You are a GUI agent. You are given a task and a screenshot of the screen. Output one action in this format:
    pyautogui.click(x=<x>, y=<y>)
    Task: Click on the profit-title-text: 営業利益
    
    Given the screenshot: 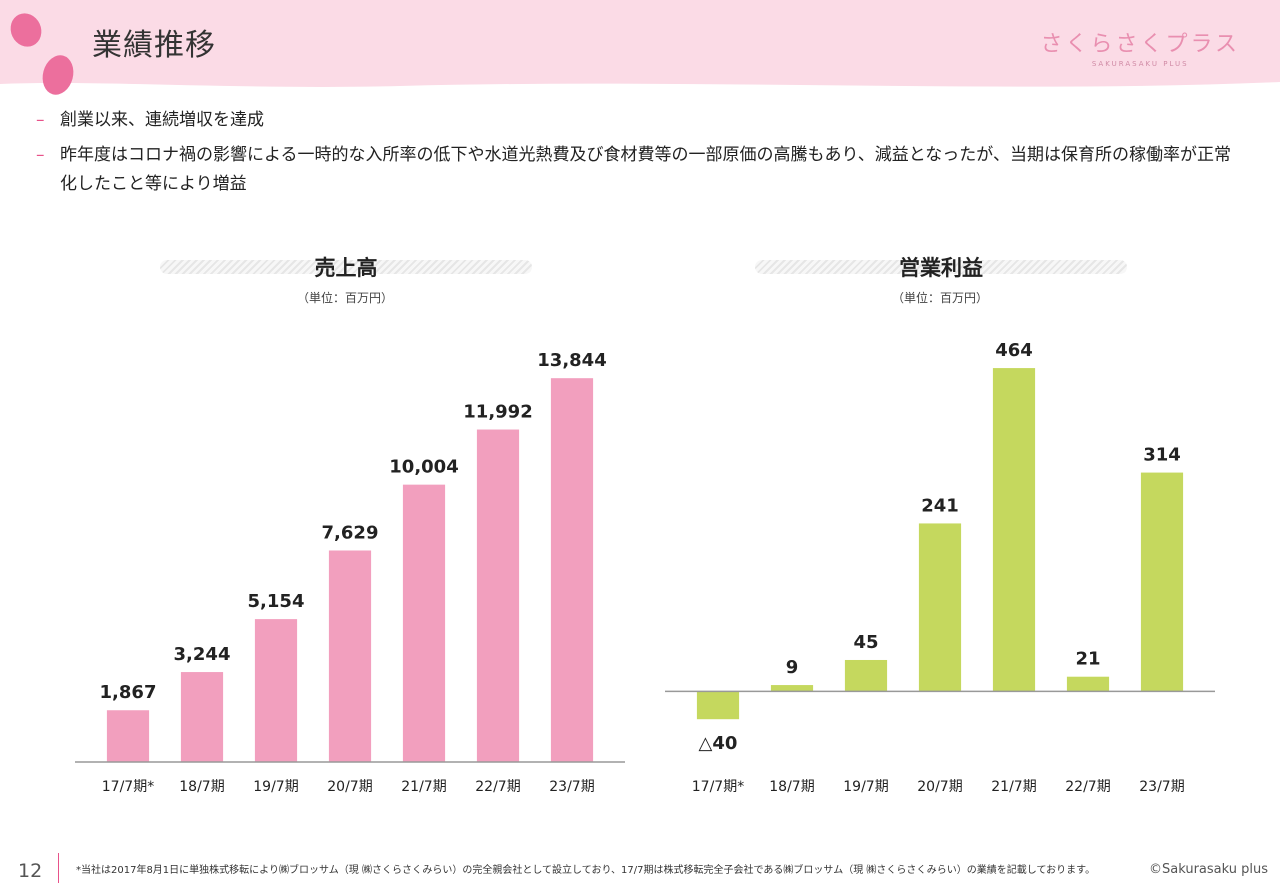 What is the action you would take?
    pyautogui.click(x=941, y=268)
    